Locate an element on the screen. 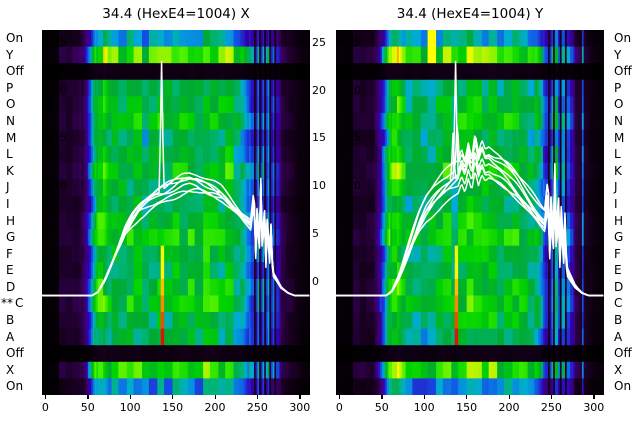  y-gap-tick-10: 10 is located at coordinates (319, 186).